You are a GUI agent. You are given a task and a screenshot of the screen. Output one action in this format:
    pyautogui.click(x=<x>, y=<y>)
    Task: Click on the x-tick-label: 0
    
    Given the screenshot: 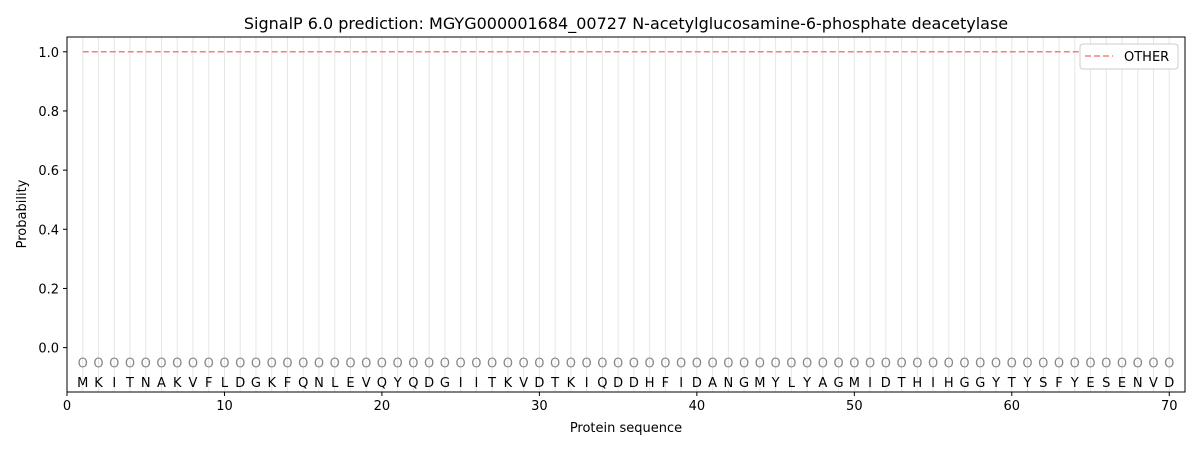 What is the action you would take?
    pyautogui.click(x=67, y=406)
    